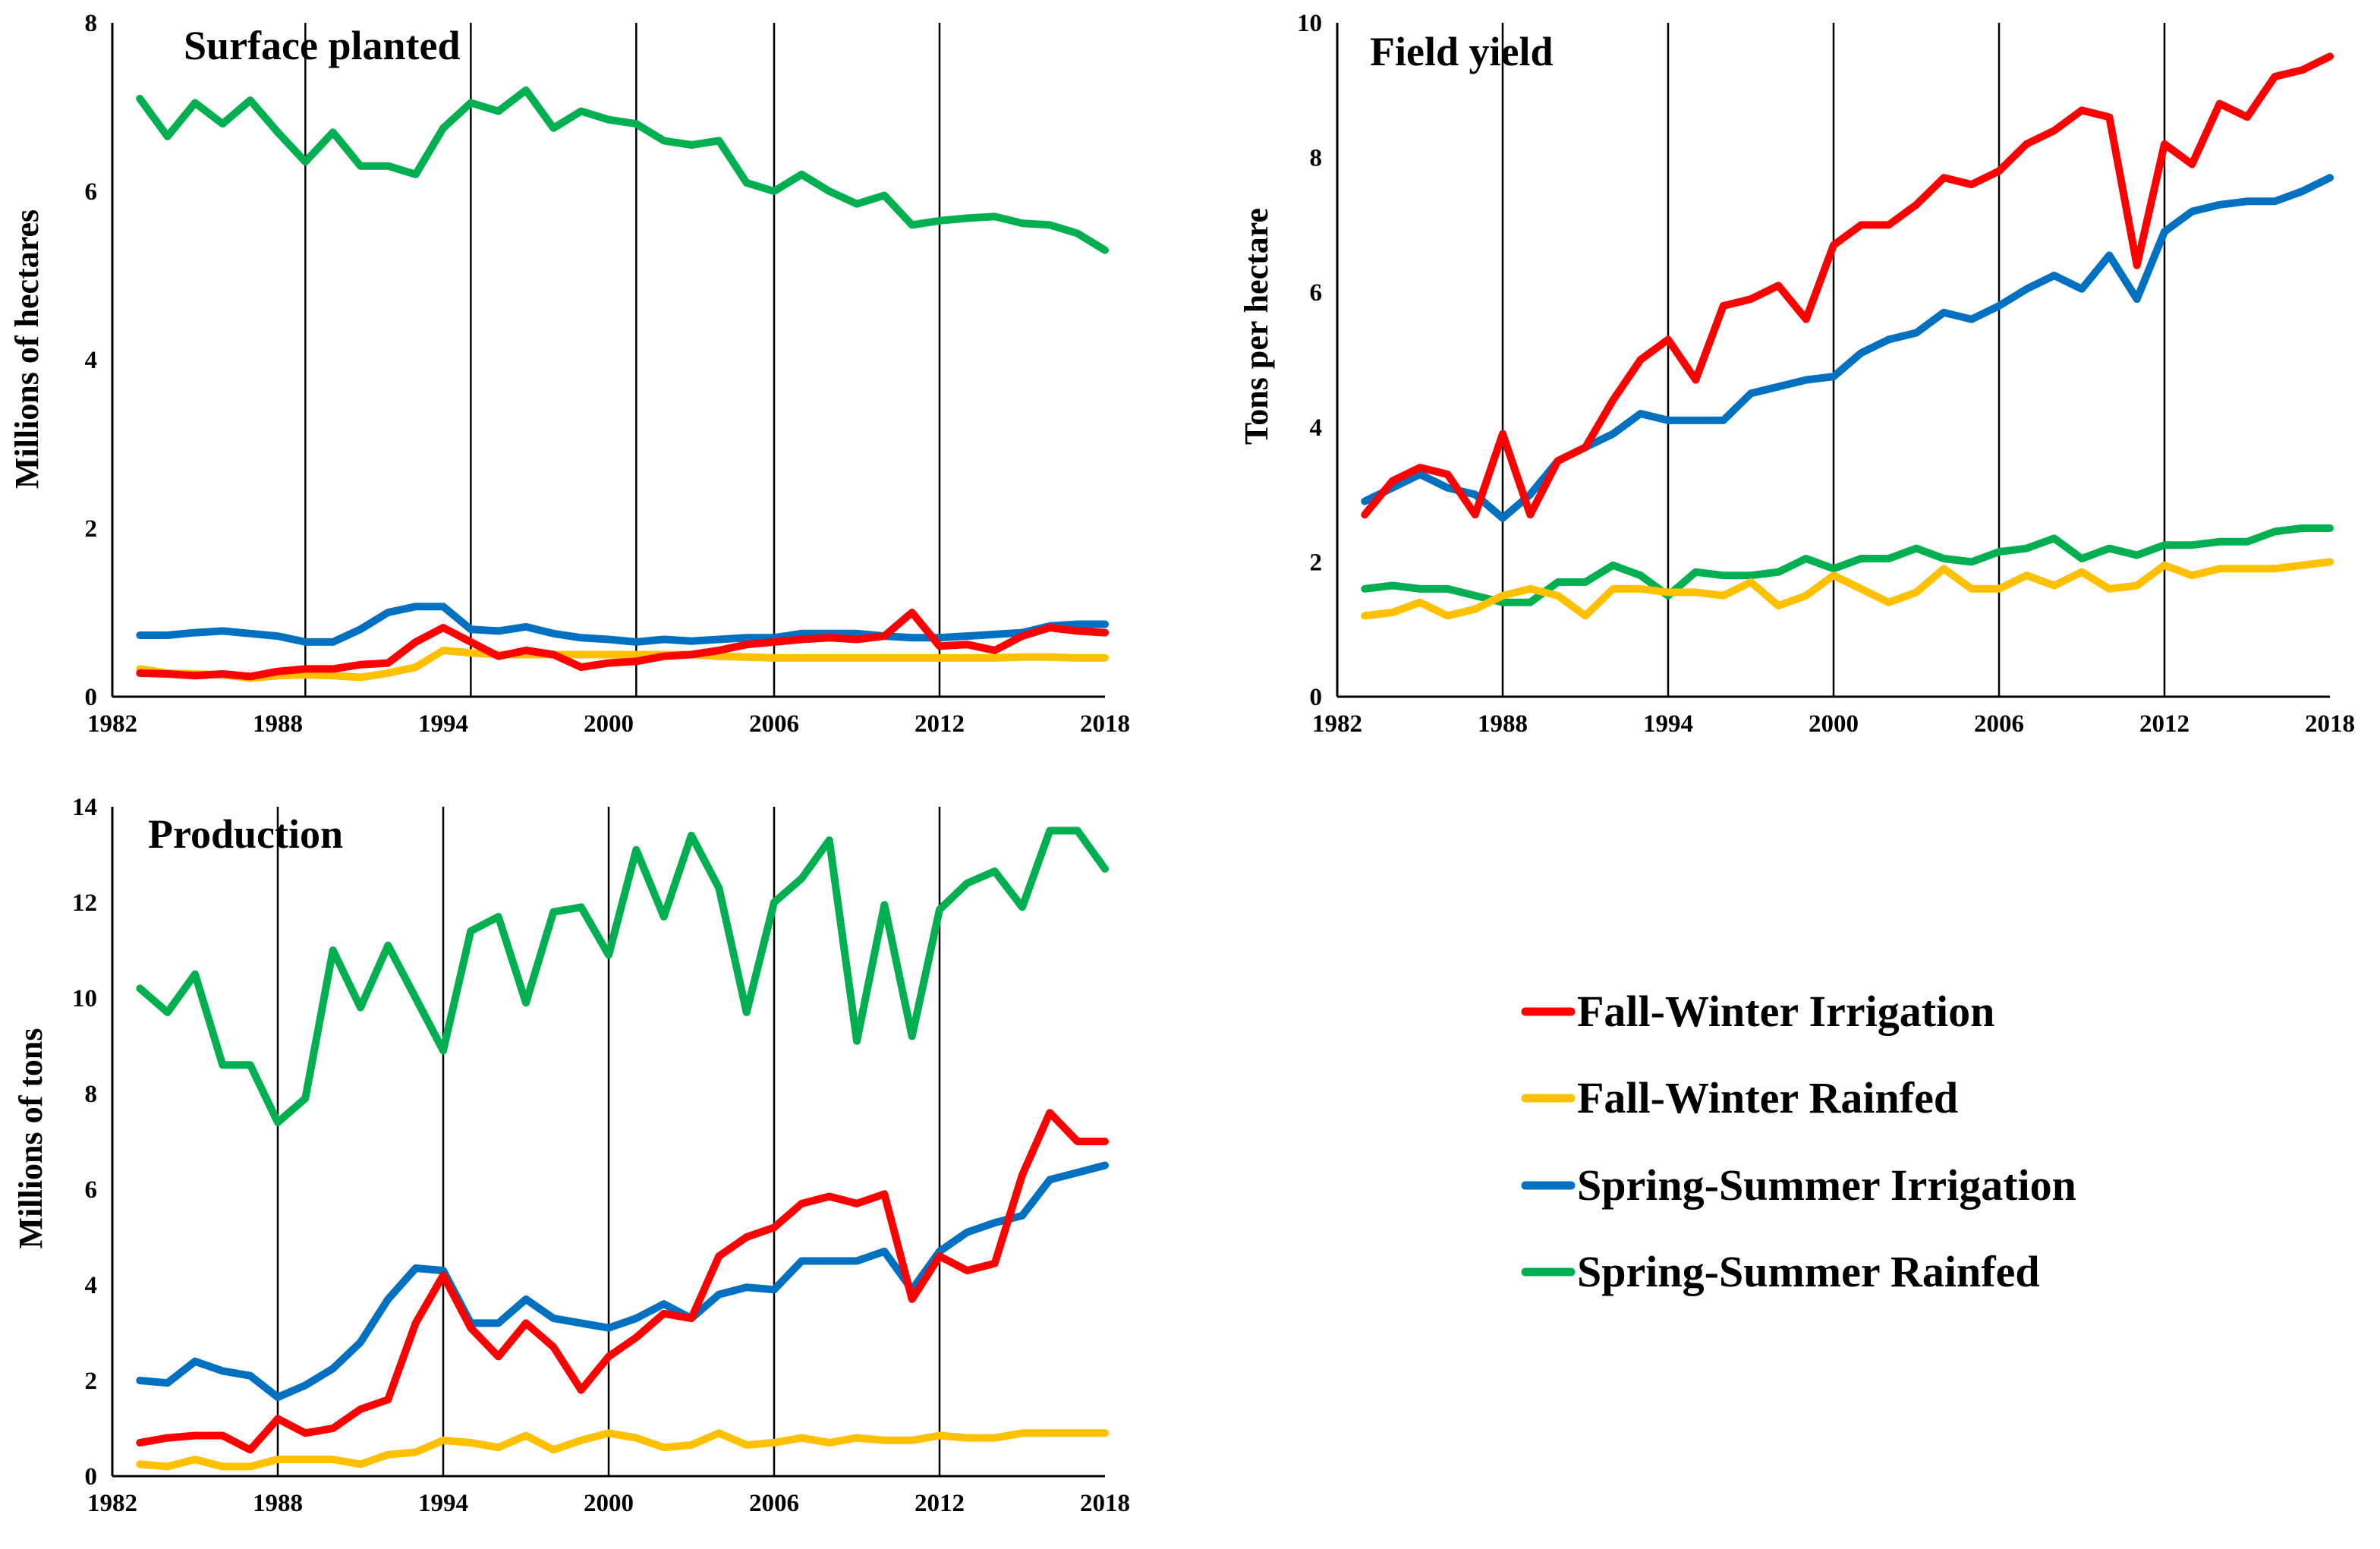 The height and width of the screenshot is (1549, 2380). I want to click on y-tick-label: 12, so click(84, 903).